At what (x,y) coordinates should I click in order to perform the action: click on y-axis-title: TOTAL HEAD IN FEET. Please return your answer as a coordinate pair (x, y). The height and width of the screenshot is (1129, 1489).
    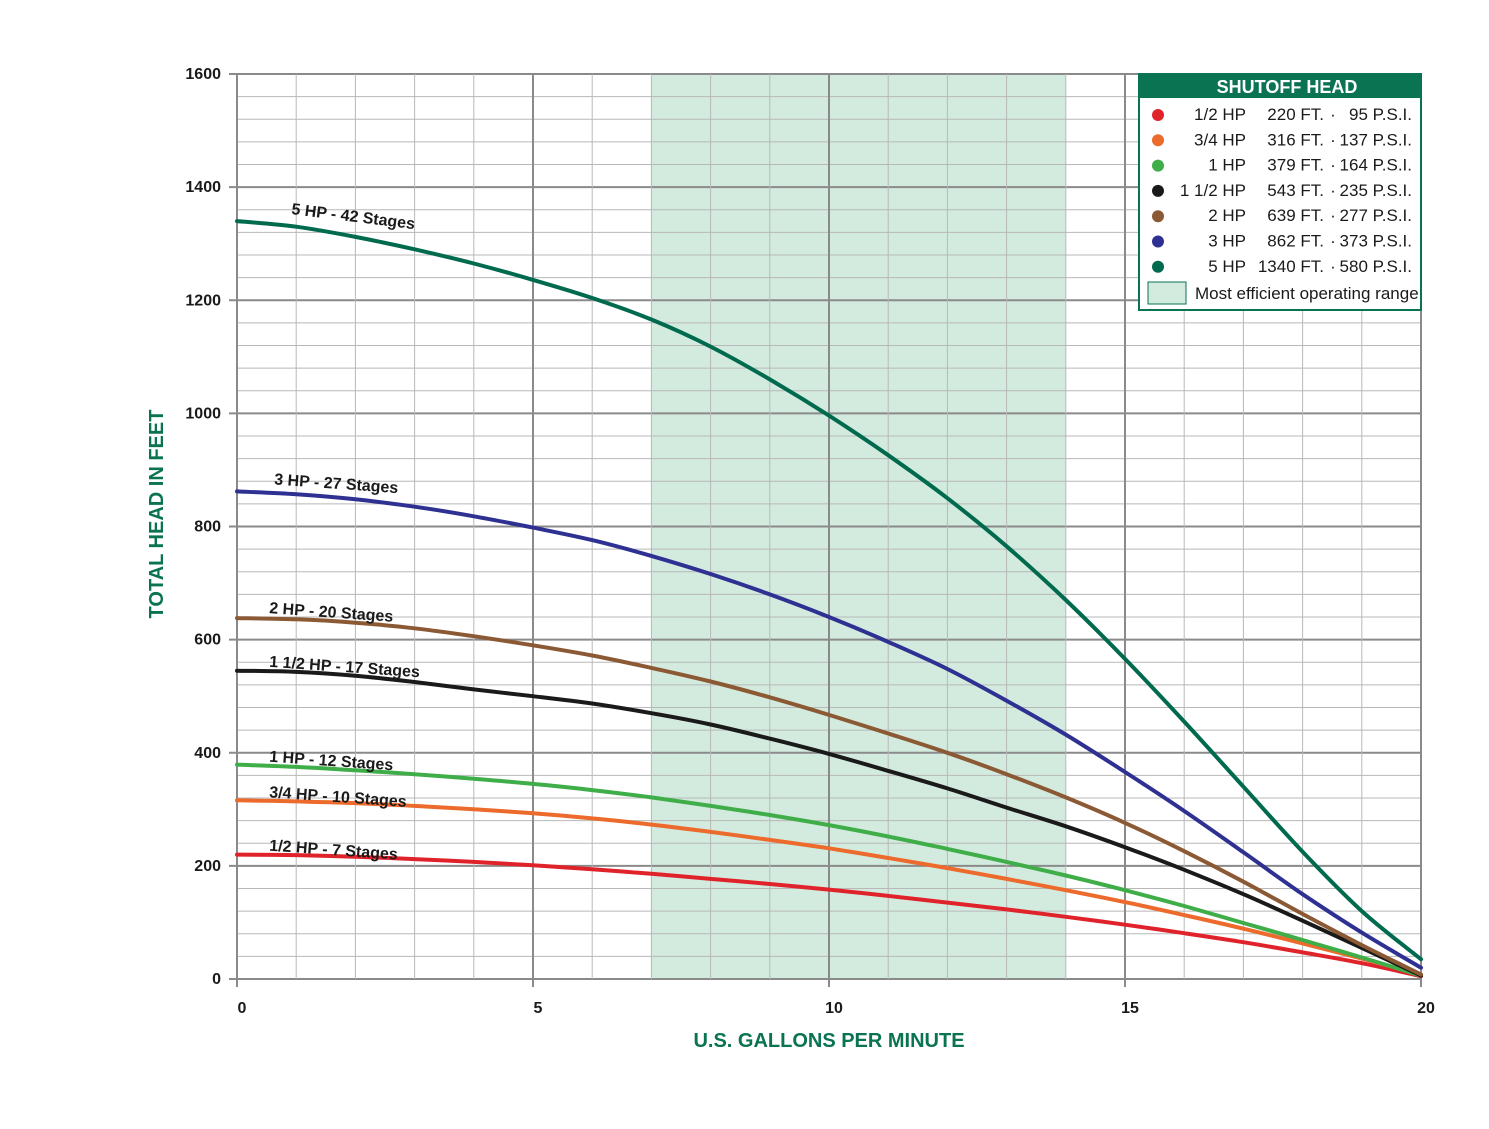
    Looking at the image, I should click on (157, 514).